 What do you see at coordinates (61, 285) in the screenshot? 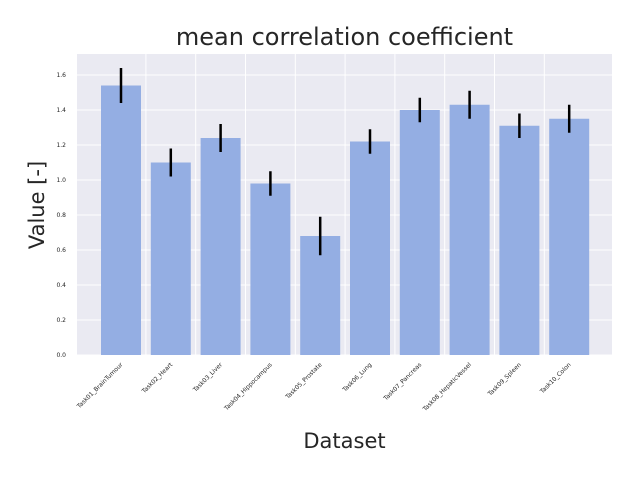
I see `y-tick-label: 0.4` at bounding box center [61, 285].